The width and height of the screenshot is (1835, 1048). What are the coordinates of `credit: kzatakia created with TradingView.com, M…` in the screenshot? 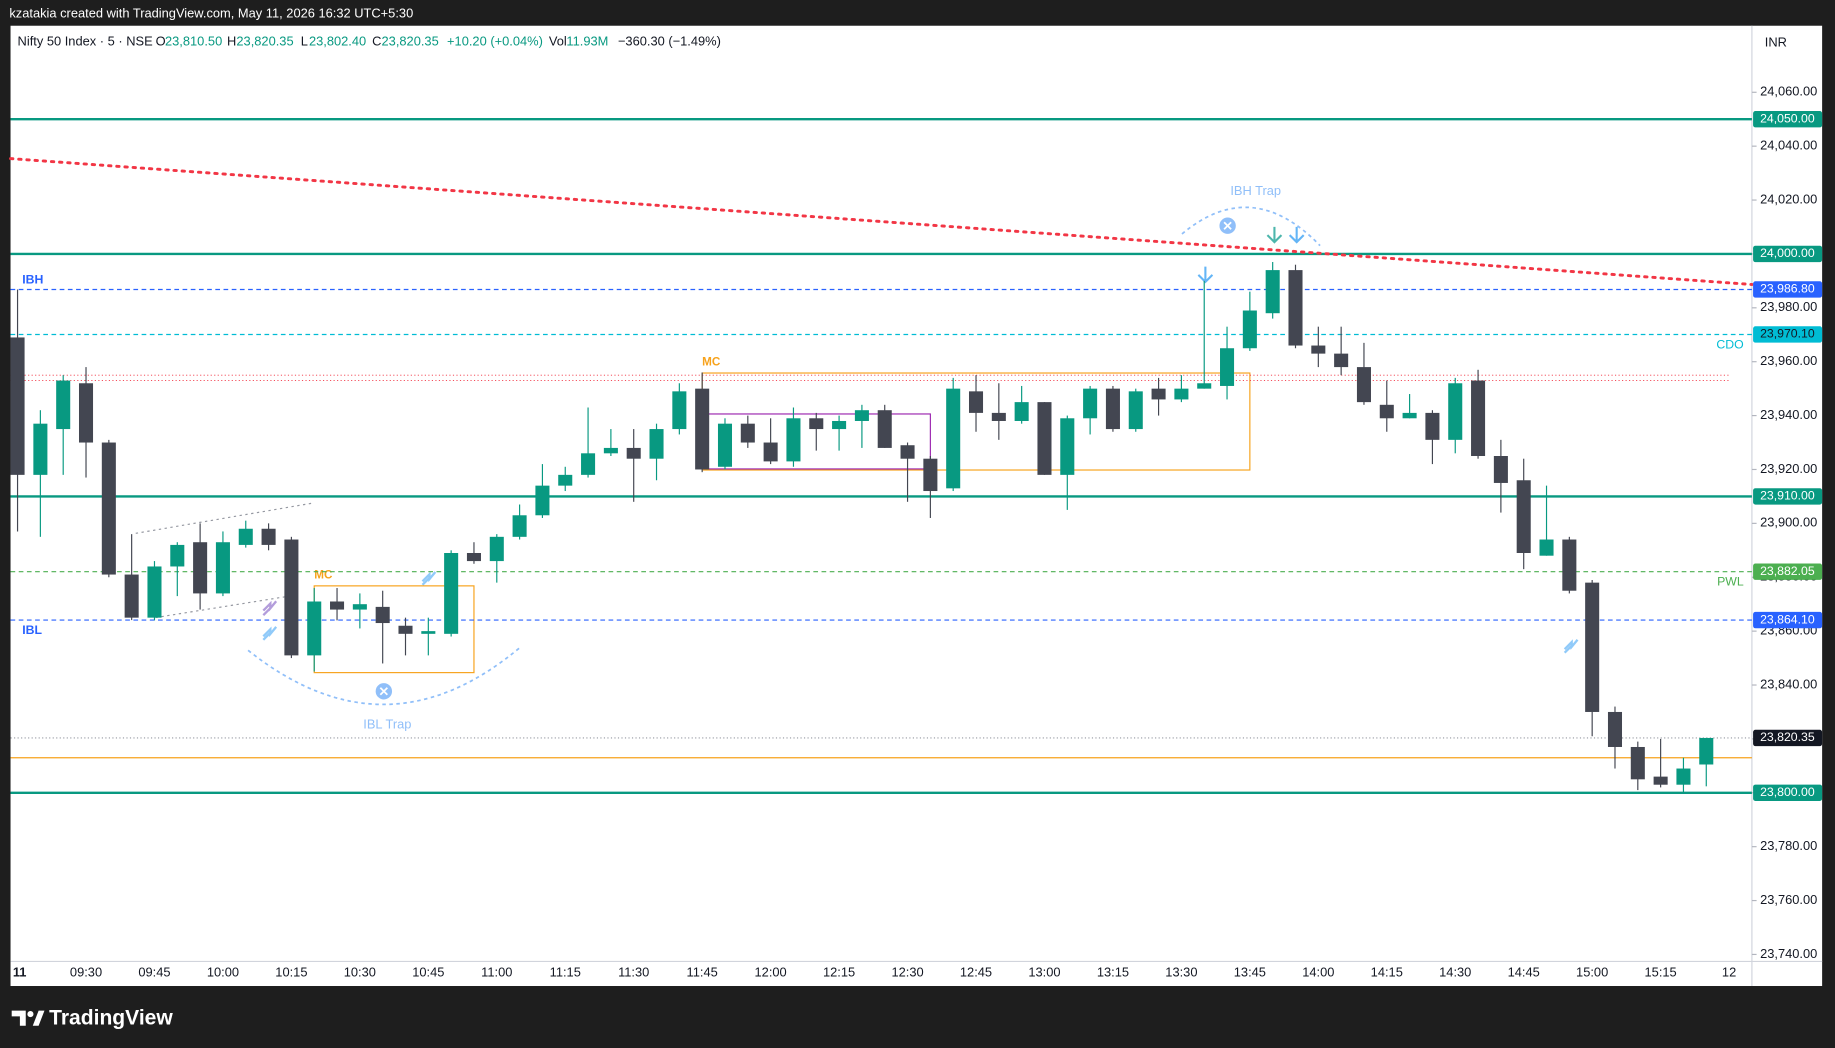 It's located at (211, 12).